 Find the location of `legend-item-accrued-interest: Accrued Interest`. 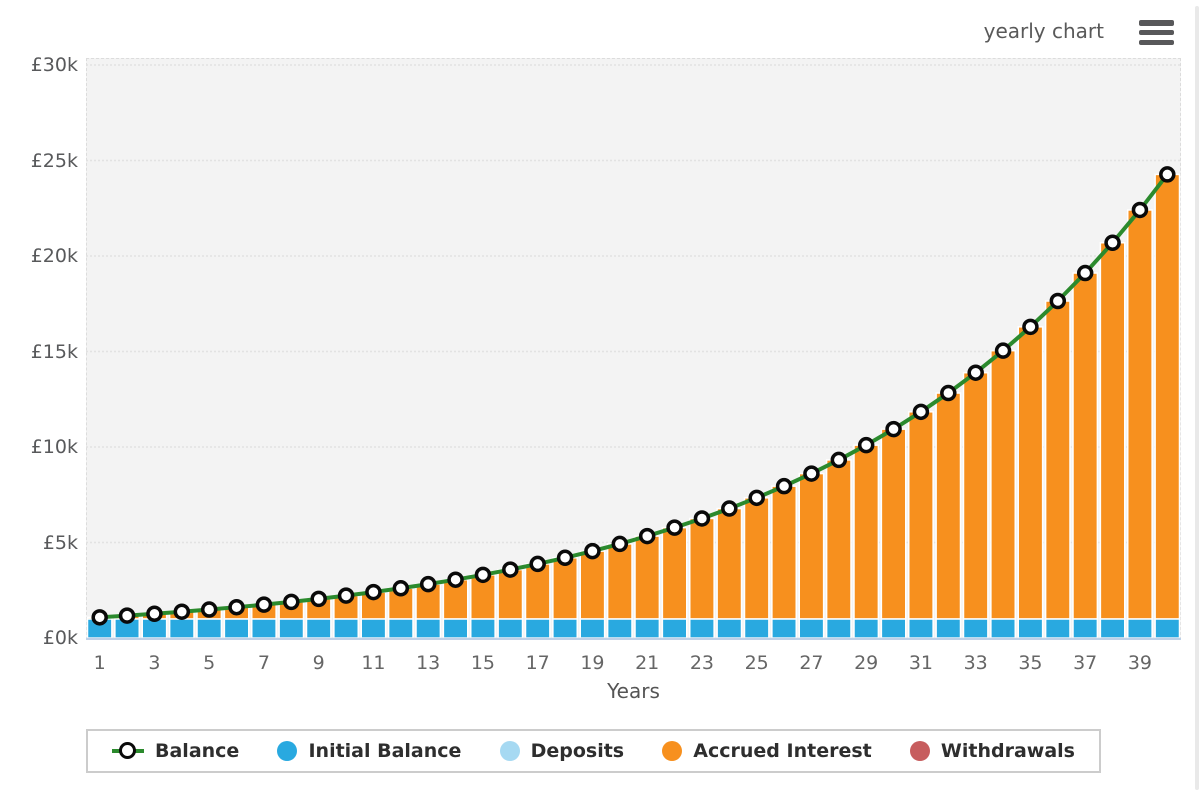

legend-item-accrued-interest: Accrued Interest is located at coordinates (767, 751).